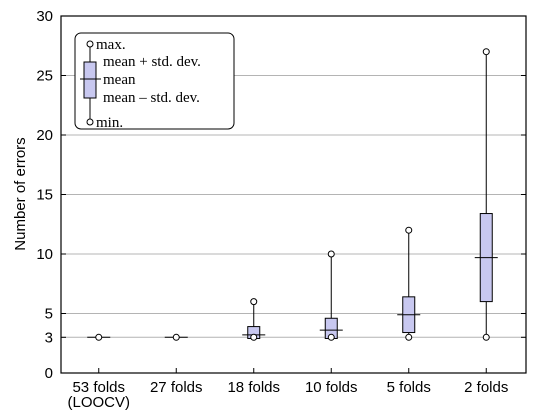 The height and width of the screenshot is (417, 538). I want to click on x-tick-label-line: 27 folds, so click(176, 387).